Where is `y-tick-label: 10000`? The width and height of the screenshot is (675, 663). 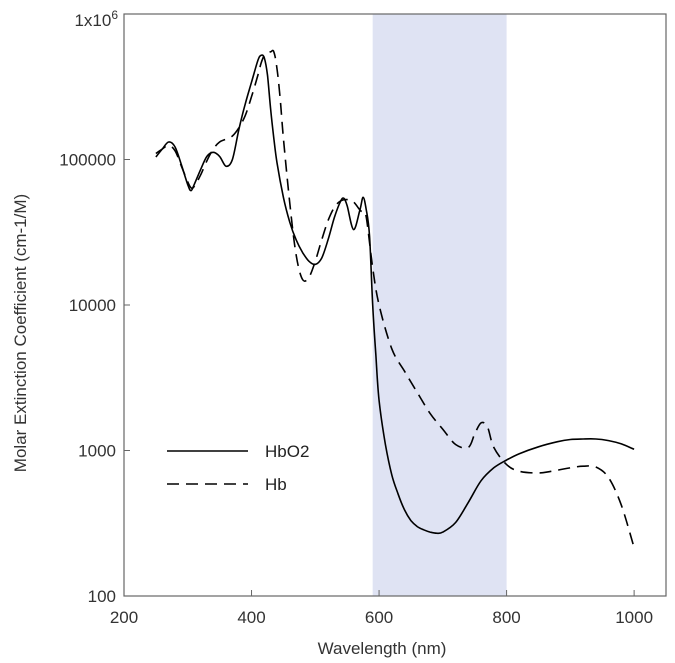 y-tick-label: 10000 is located at coordinates (92, 305).